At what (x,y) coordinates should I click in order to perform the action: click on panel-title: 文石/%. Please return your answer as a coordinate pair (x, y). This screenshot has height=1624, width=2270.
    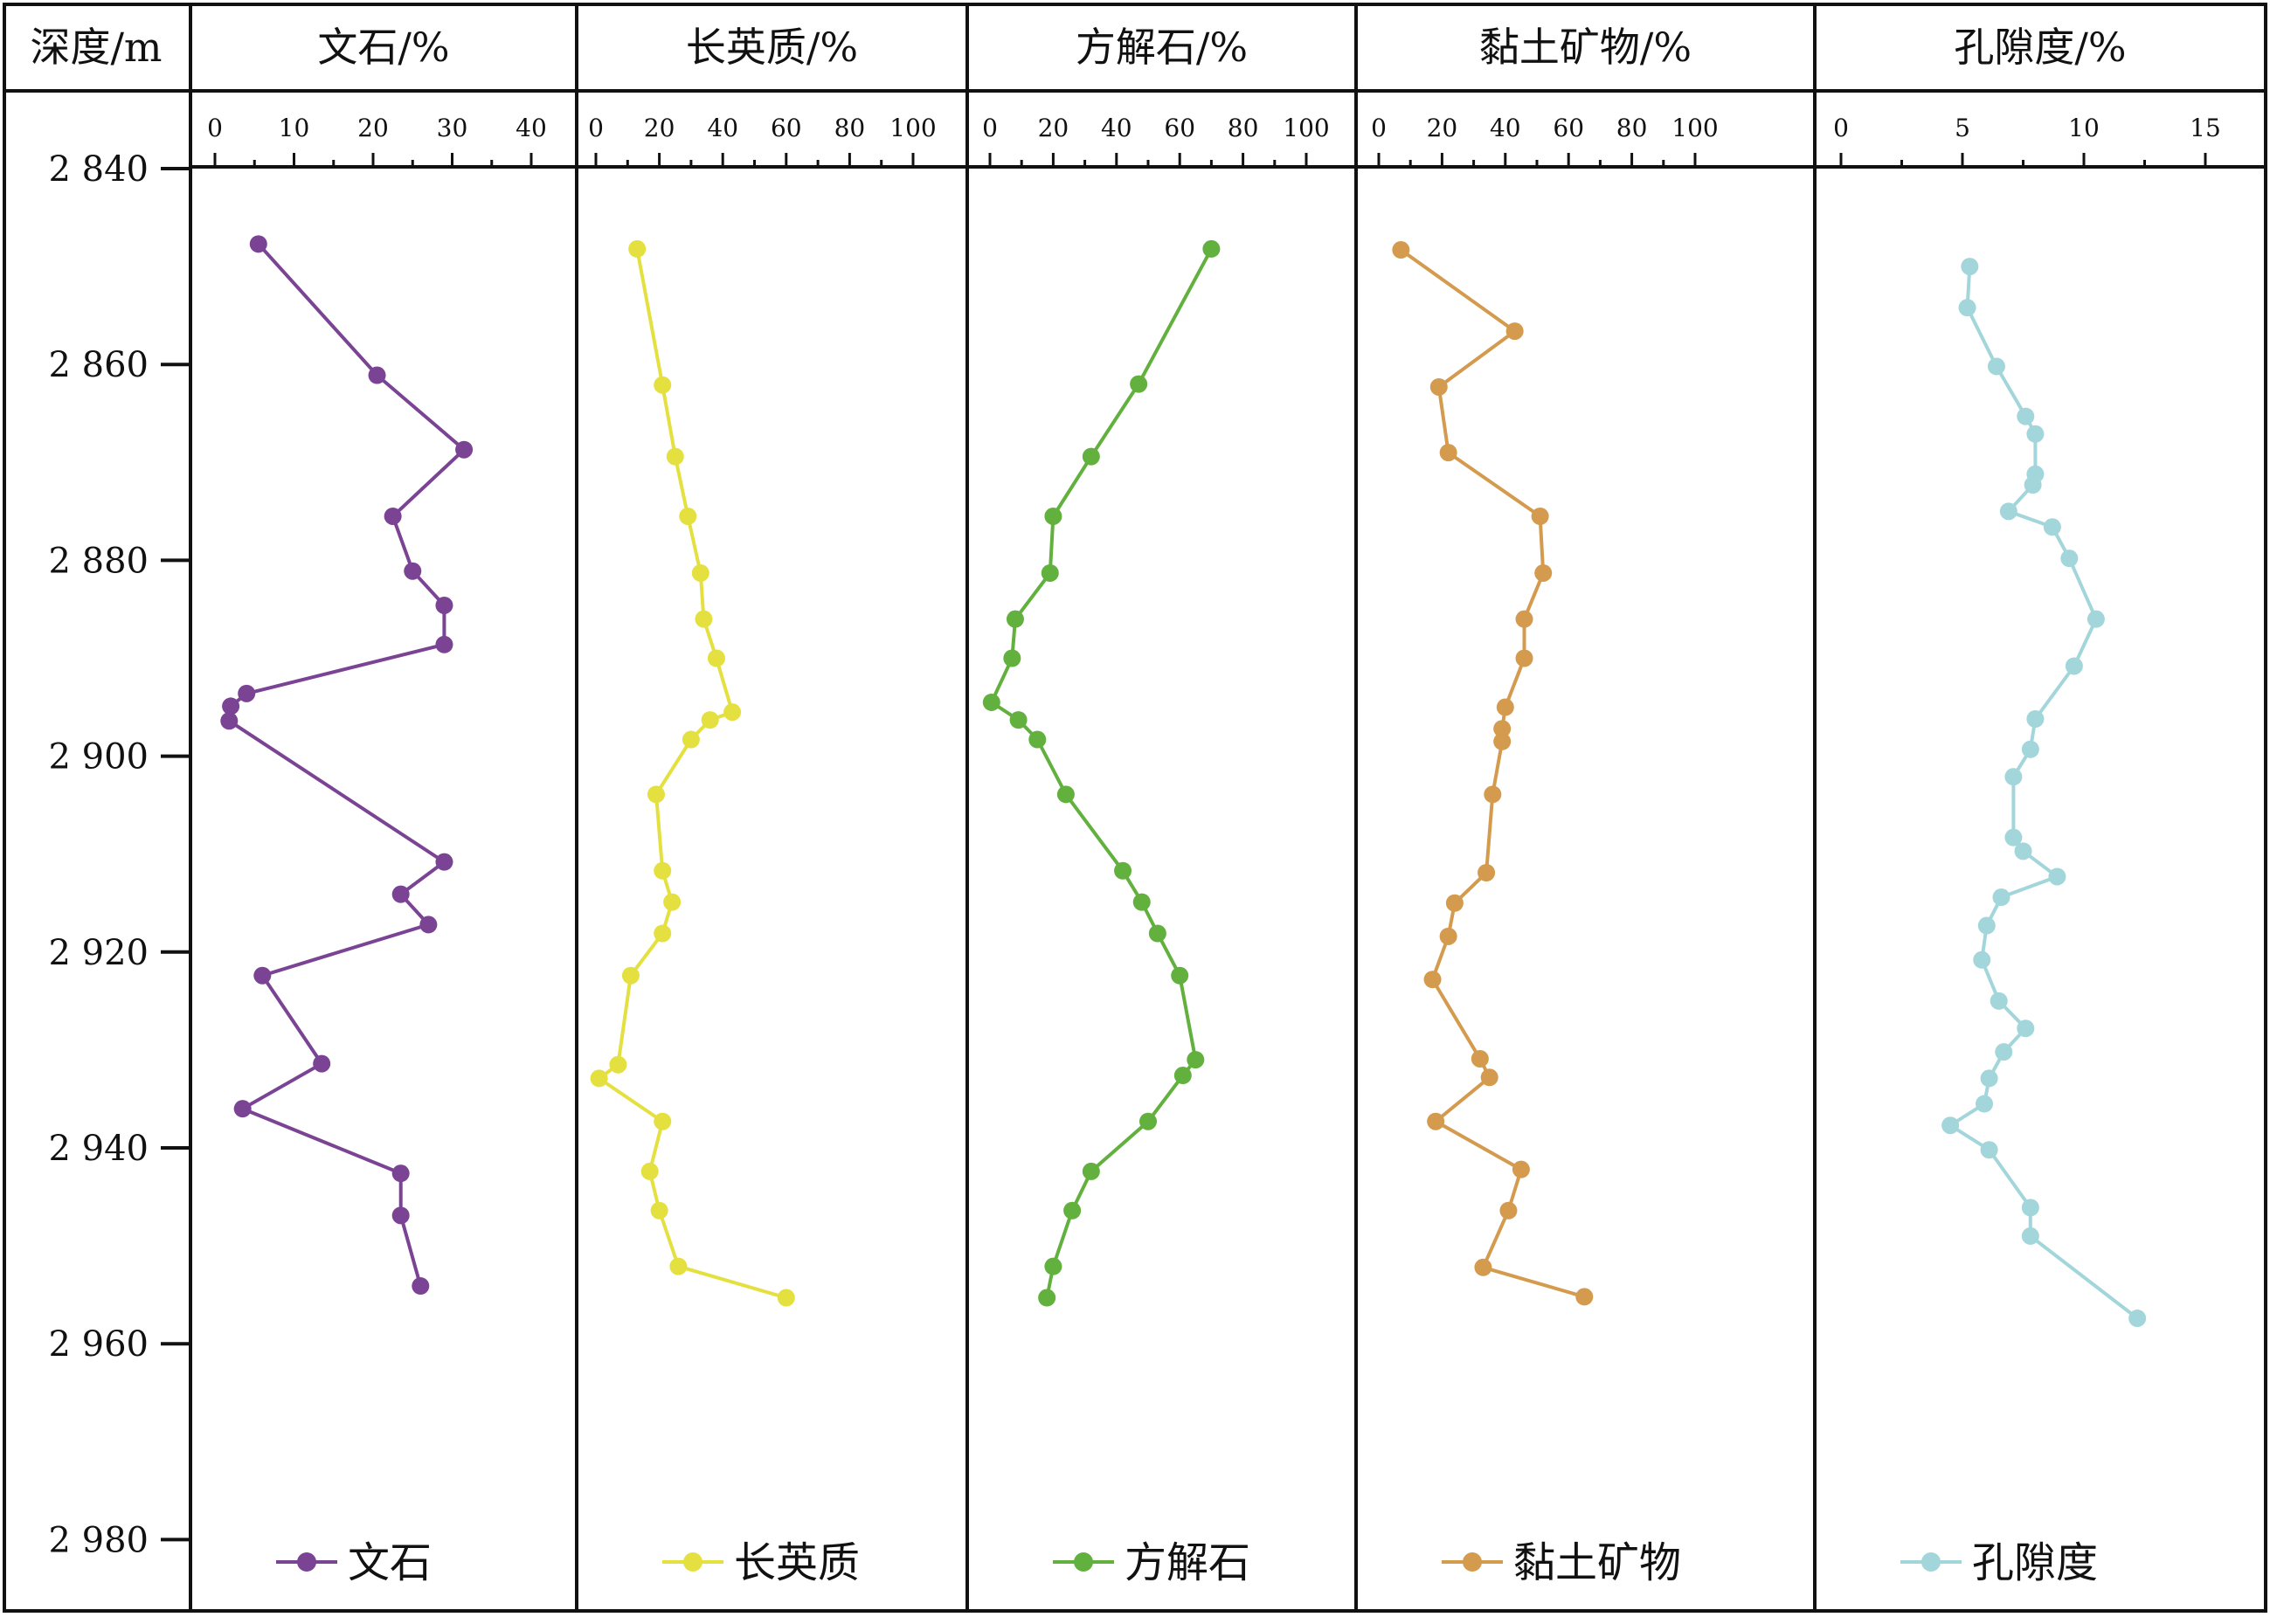
    Looking at the image, I should click on (383, 47).